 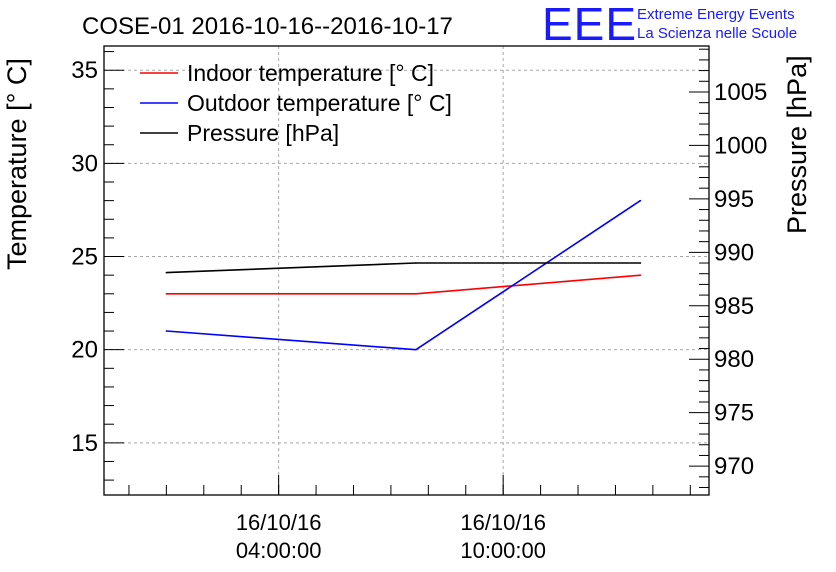 What do you see at coordinates (734, 466) in the screenshot?
I see `y-right-tick-label: 970` at bounding box center [734, 466].